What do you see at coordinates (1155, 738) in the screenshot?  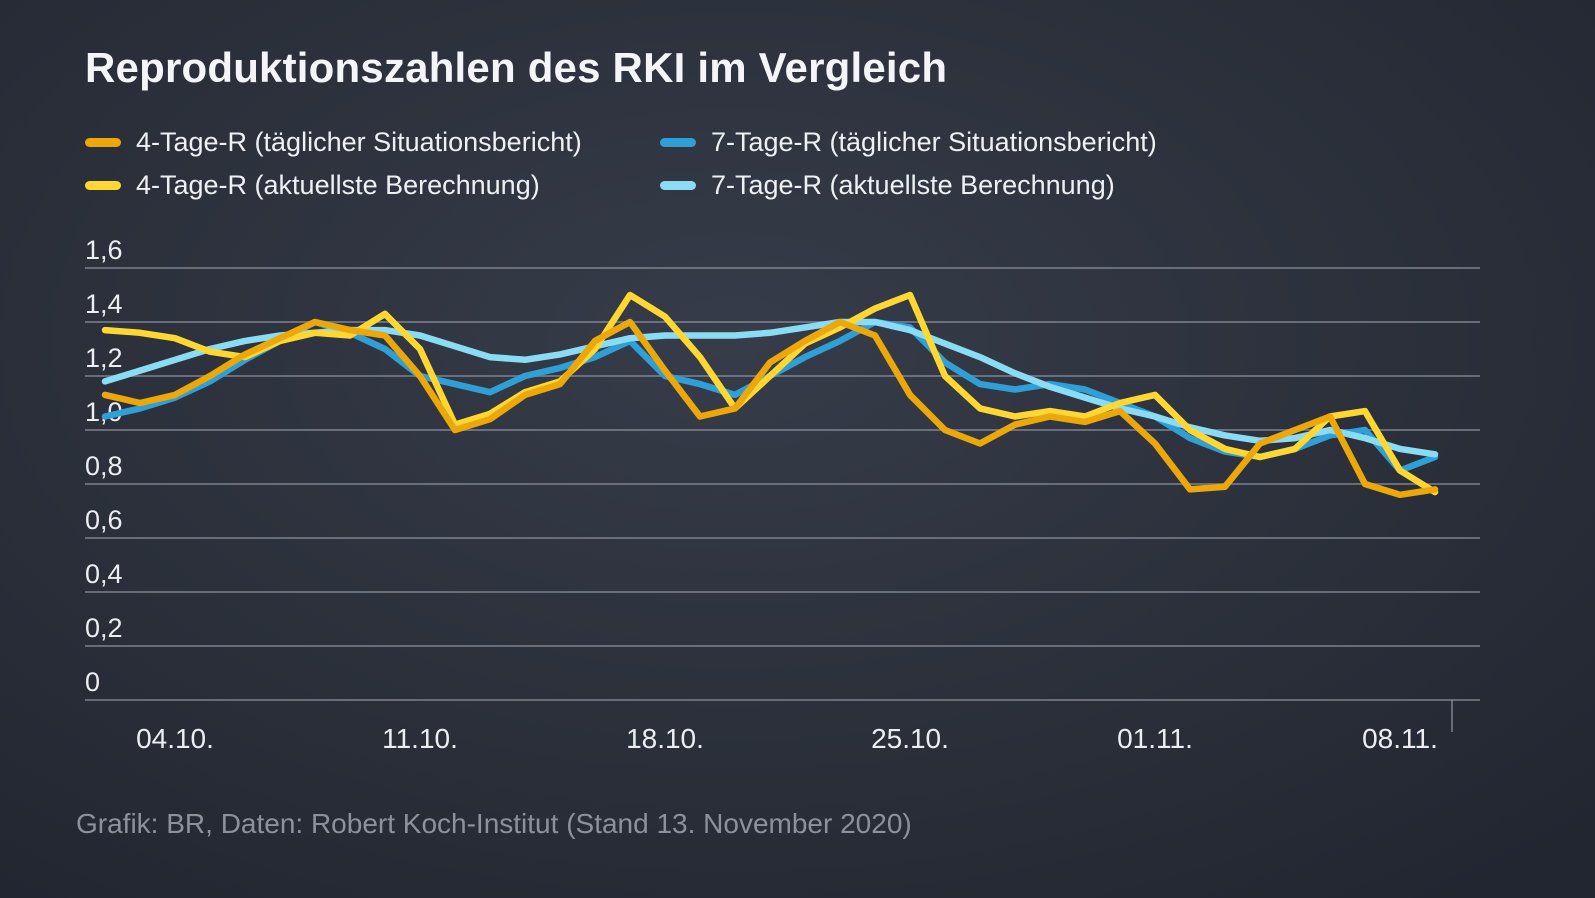 I see `x-axis-tick-label: 01.11.` at bounding box center [1155, 738].